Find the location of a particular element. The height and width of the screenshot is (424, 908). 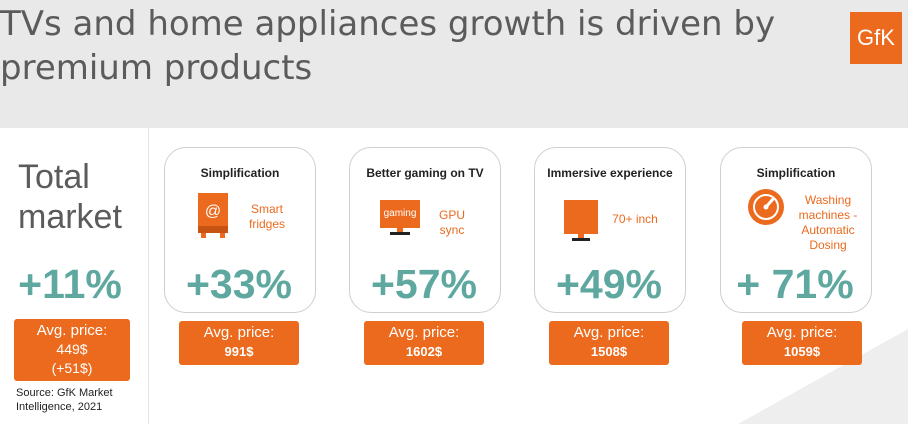

tv-gaming-label: gaming is located at coordinates (400, 213).